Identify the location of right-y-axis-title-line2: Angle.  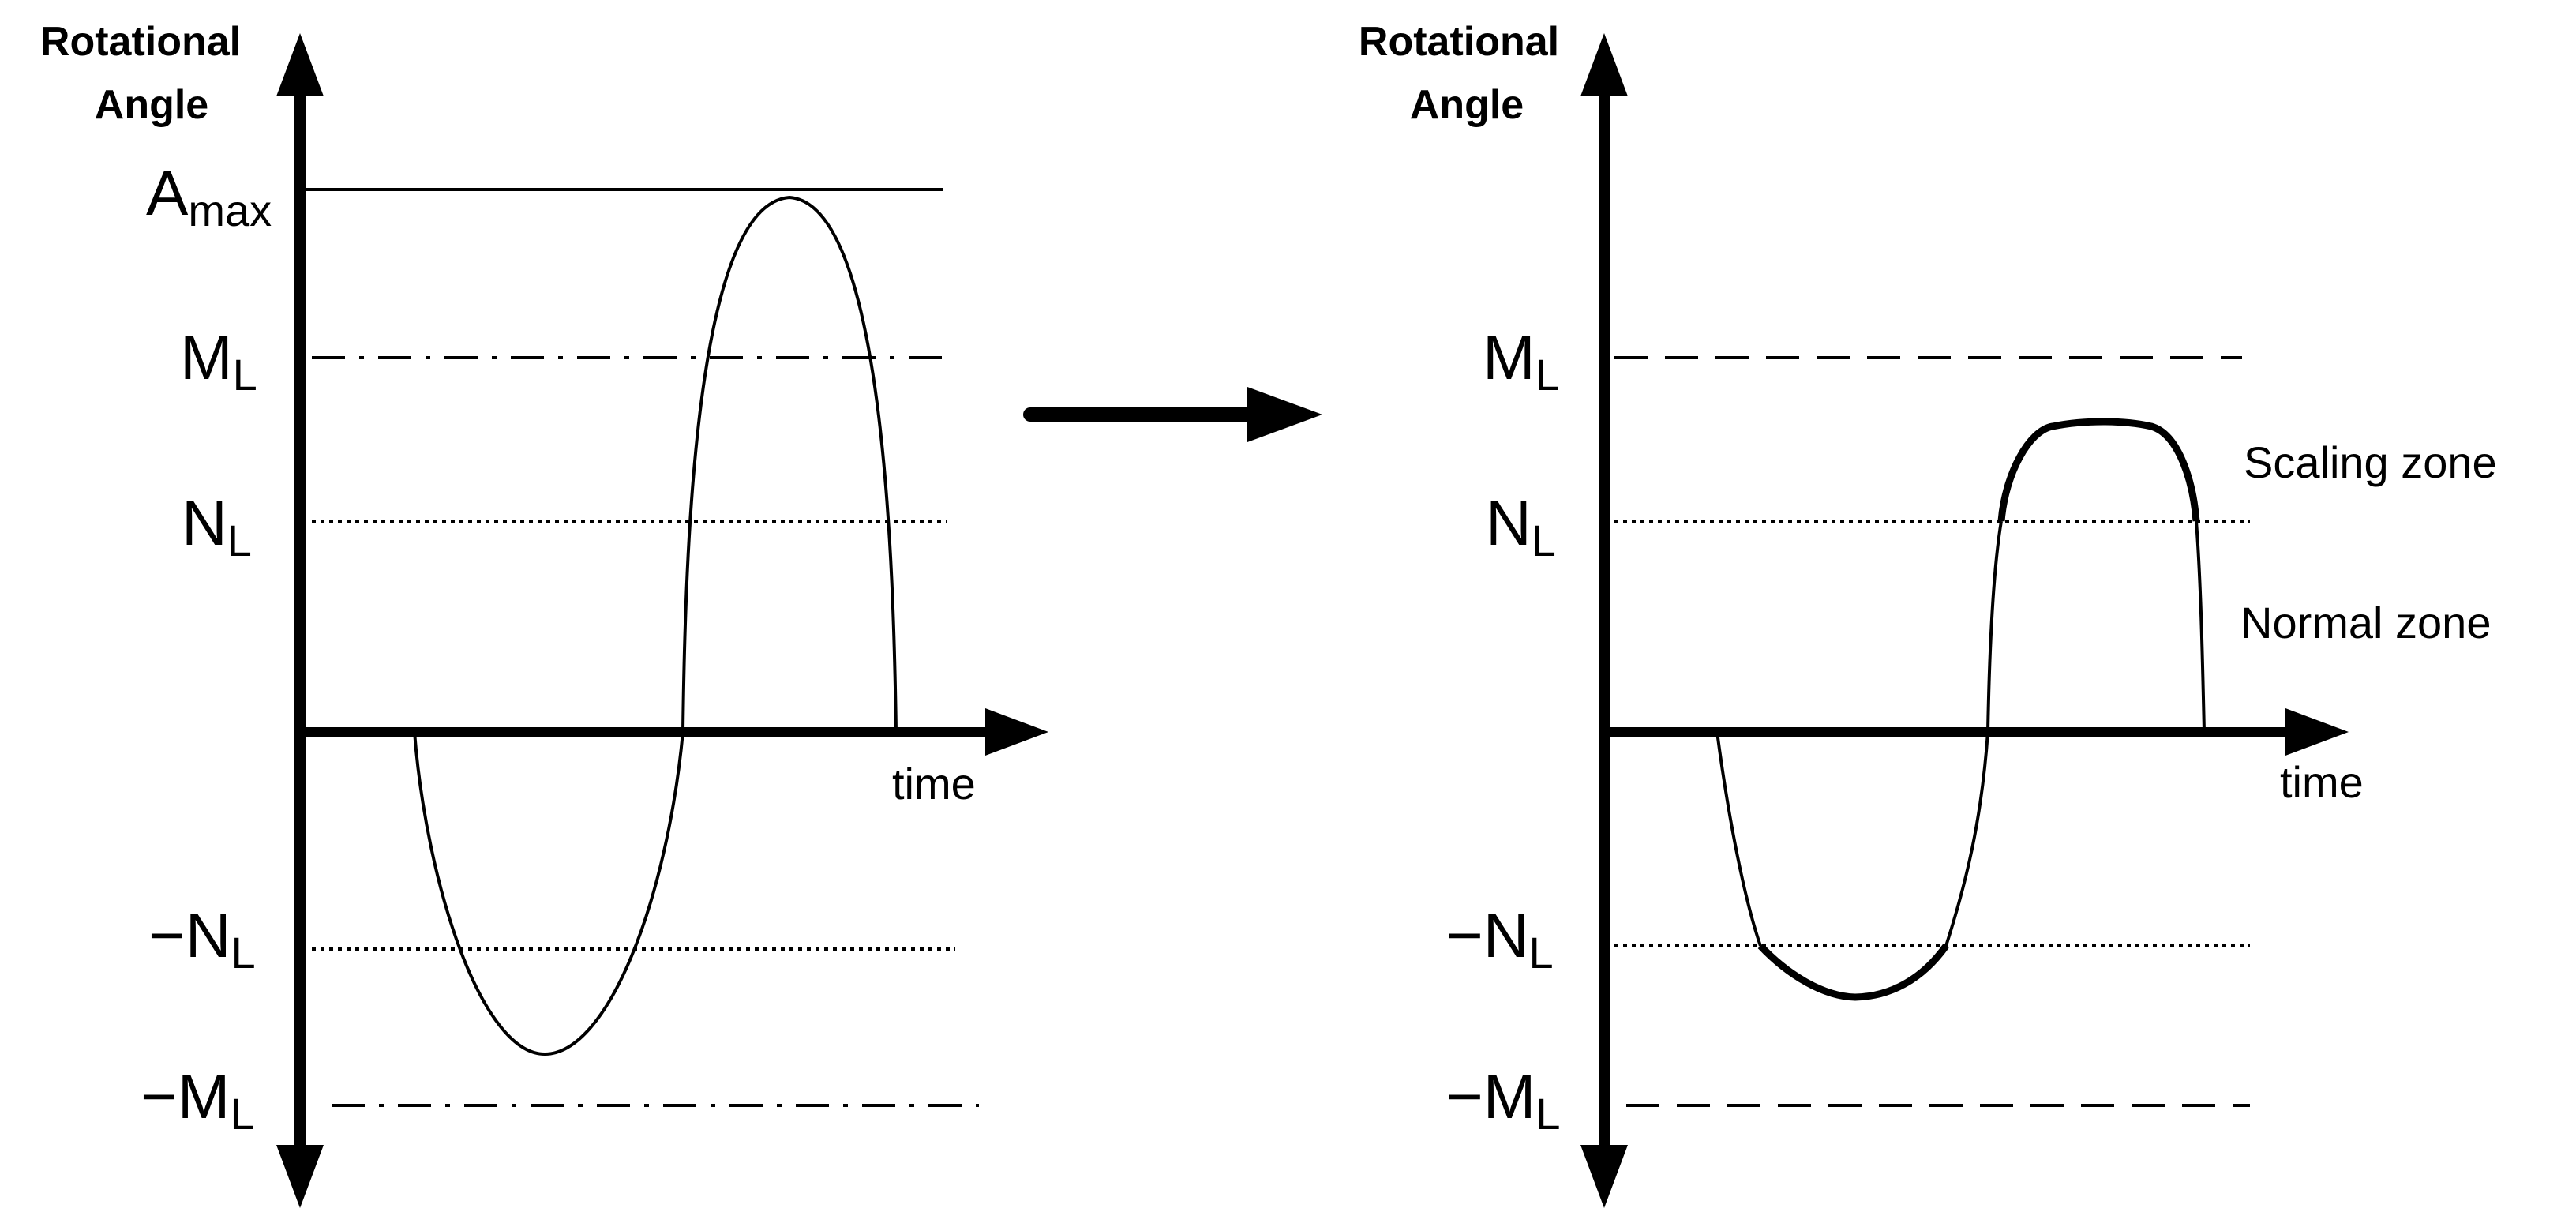
(1467, 105).